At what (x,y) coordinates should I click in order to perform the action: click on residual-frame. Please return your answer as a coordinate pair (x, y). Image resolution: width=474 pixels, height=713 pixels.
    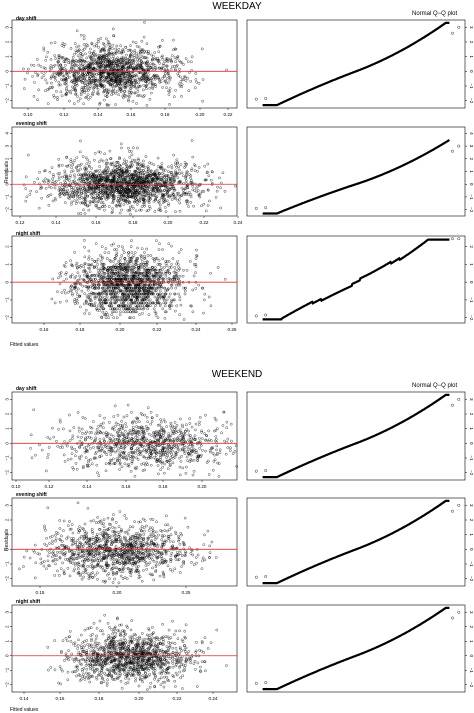
    Looking at the image, I should click on (124, 436).